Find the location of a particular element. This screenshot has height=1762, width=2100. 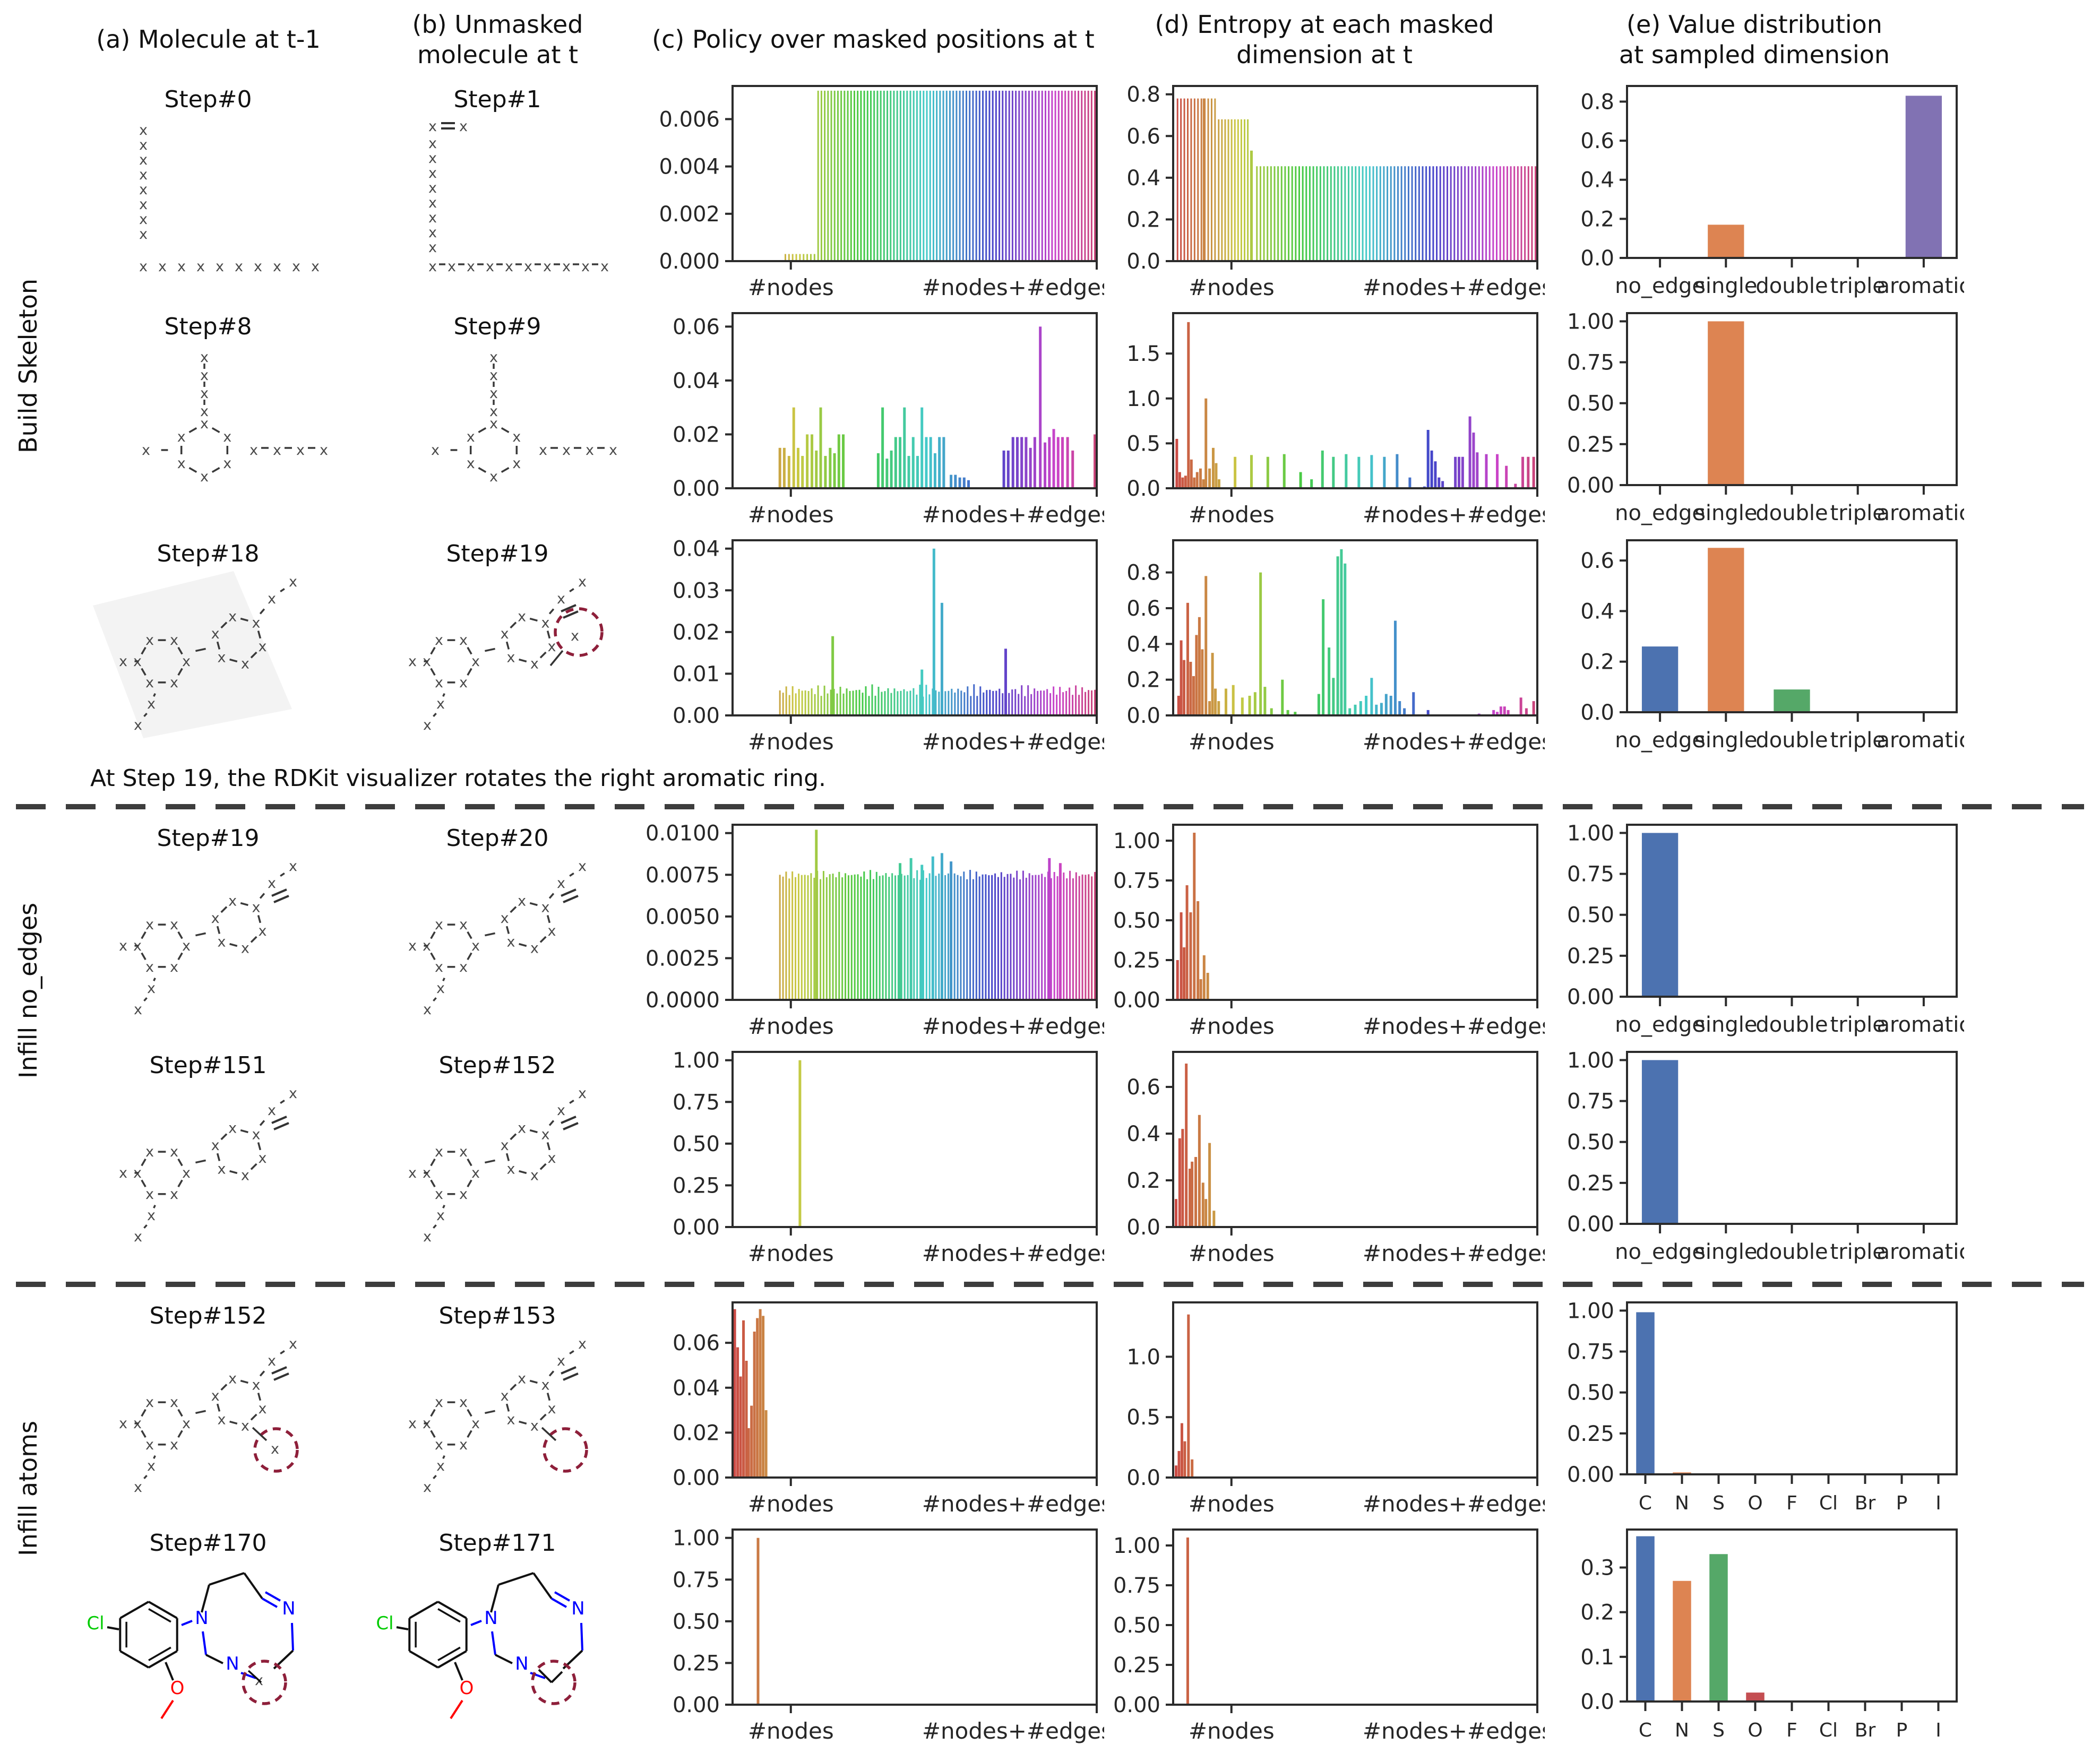

y-tick-label: 0.06 is located at coordinates (696, 1343).